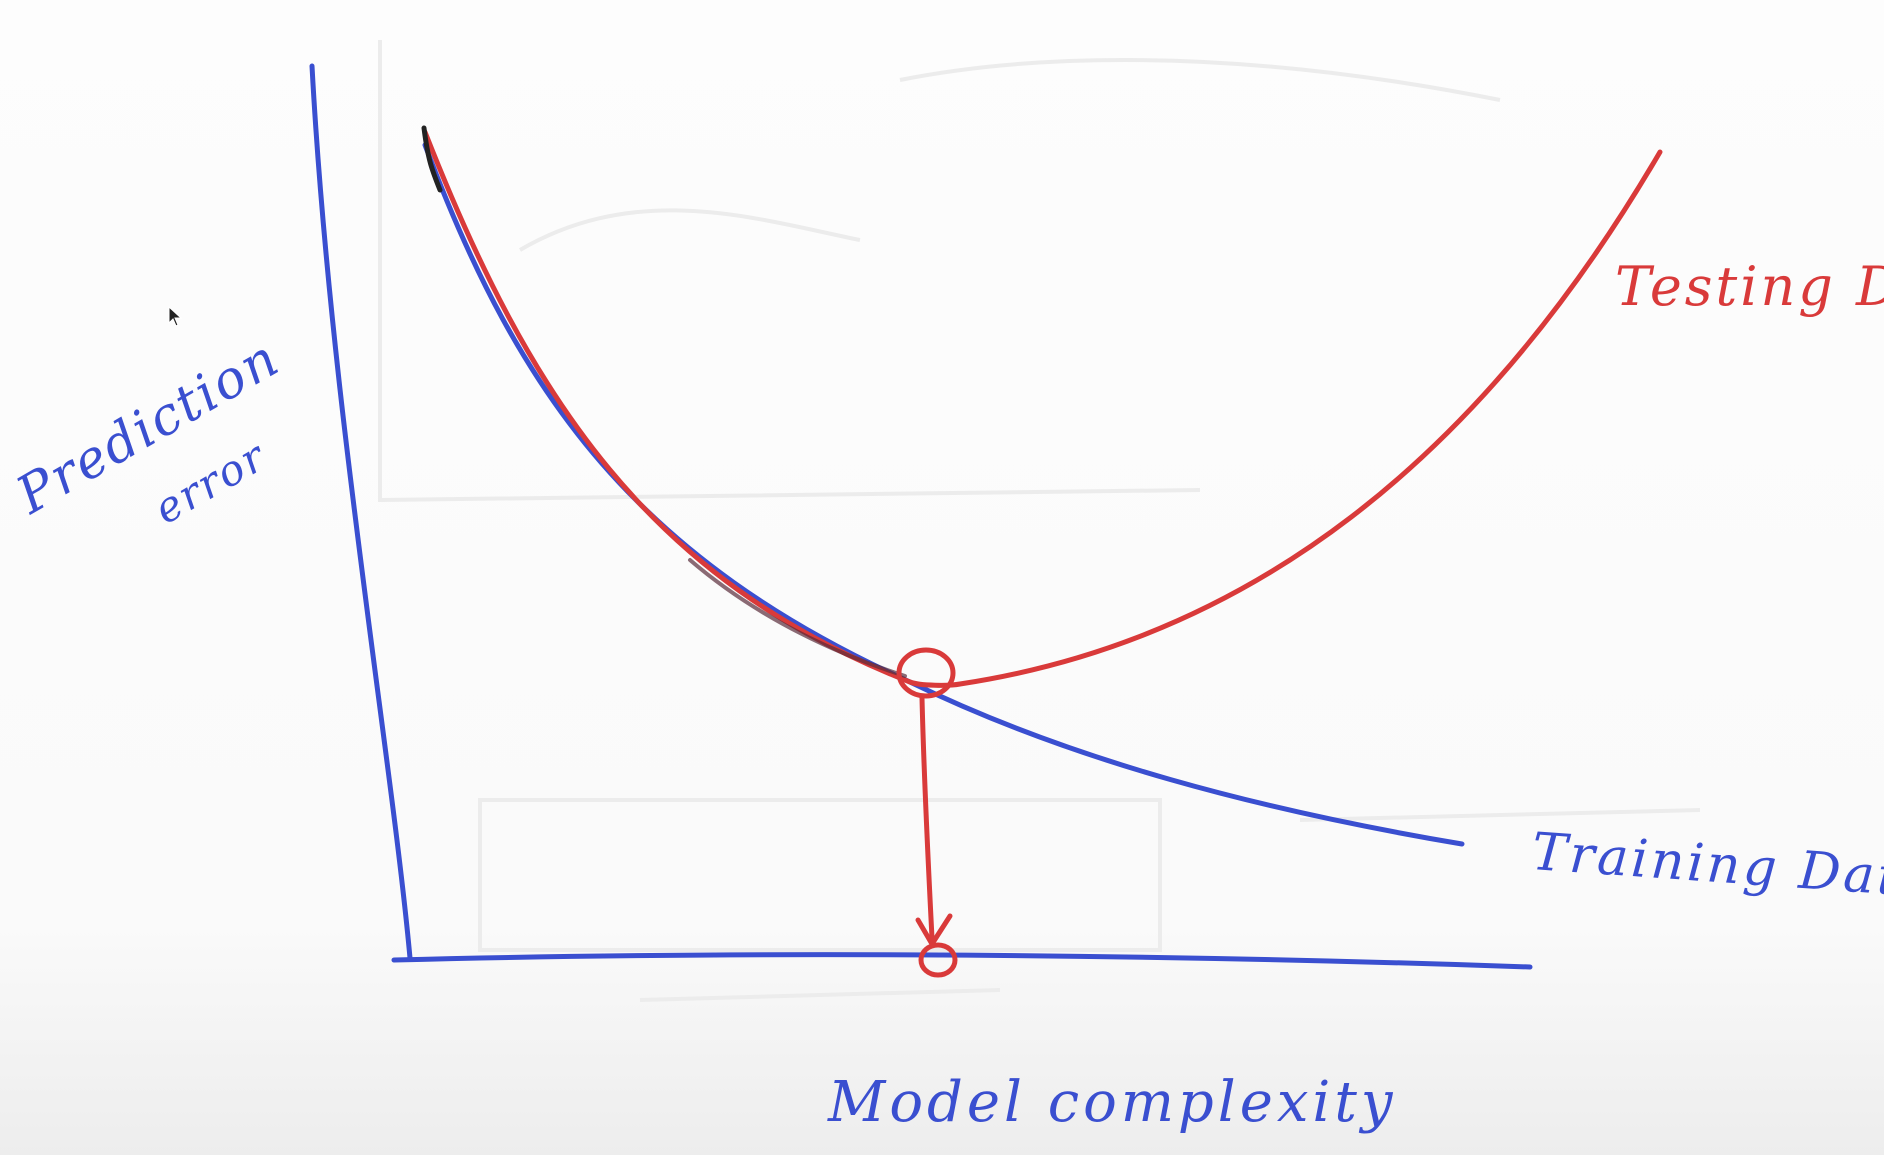 The image size is (1884, 1155). What do you see at coordinates (926, 673) in the screenshot?
I see `optimum-marker-circle` at bounding box center [926, 673].